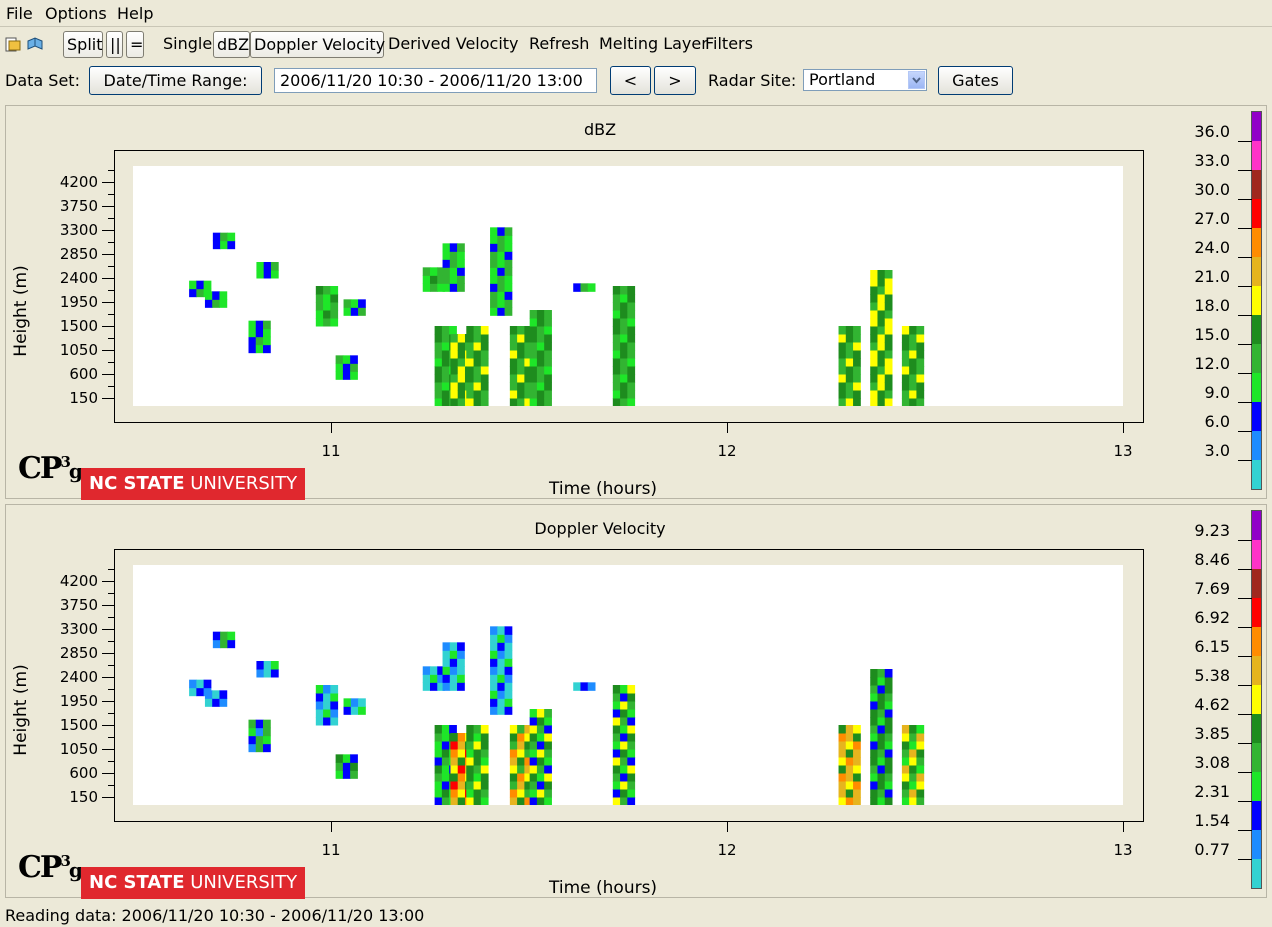  I want to click on dbz-toggle: dBZ, so click(231, 44).